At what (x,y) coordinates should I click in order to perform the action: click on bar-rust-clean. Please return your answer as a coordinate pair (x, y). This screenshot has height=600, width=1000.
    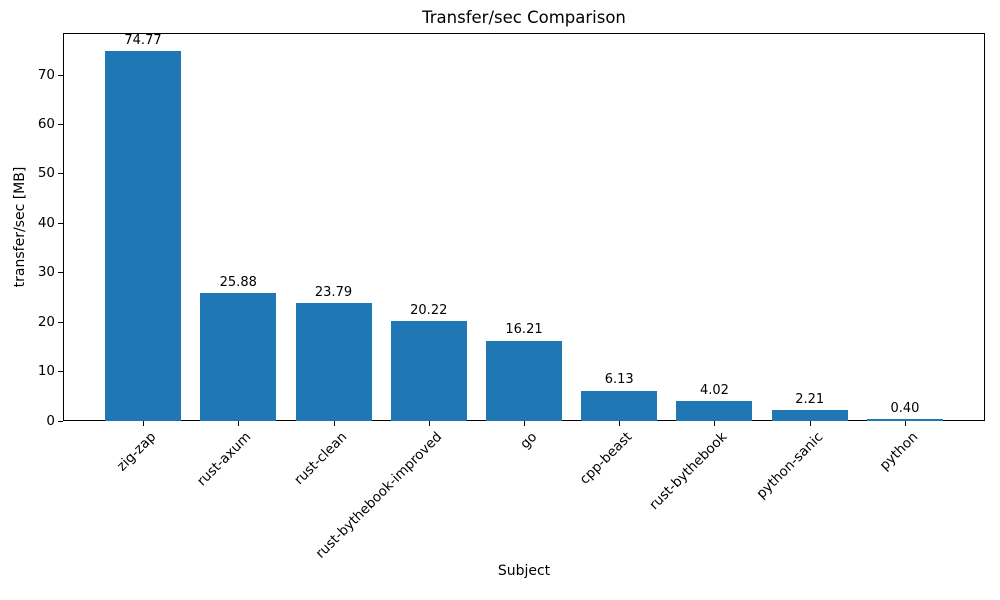
    Looking at the image, I should click on (333, 362).